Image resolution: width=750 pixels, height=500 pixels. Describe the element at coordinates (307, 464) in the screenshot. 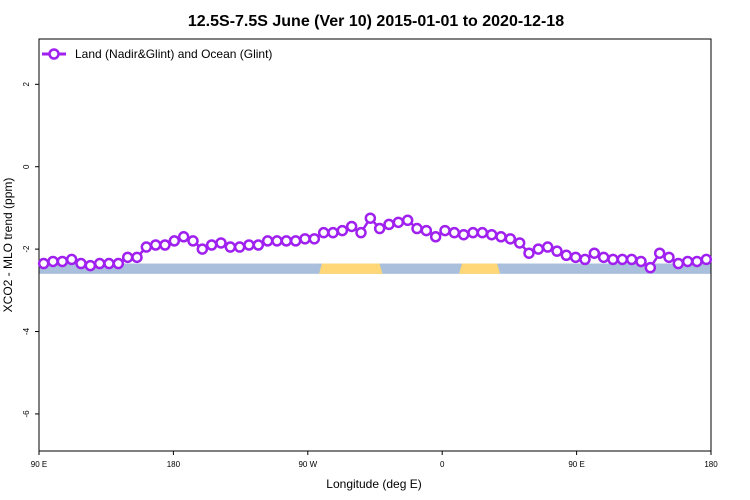

I see `x-tick-label: 90 W` at that location.